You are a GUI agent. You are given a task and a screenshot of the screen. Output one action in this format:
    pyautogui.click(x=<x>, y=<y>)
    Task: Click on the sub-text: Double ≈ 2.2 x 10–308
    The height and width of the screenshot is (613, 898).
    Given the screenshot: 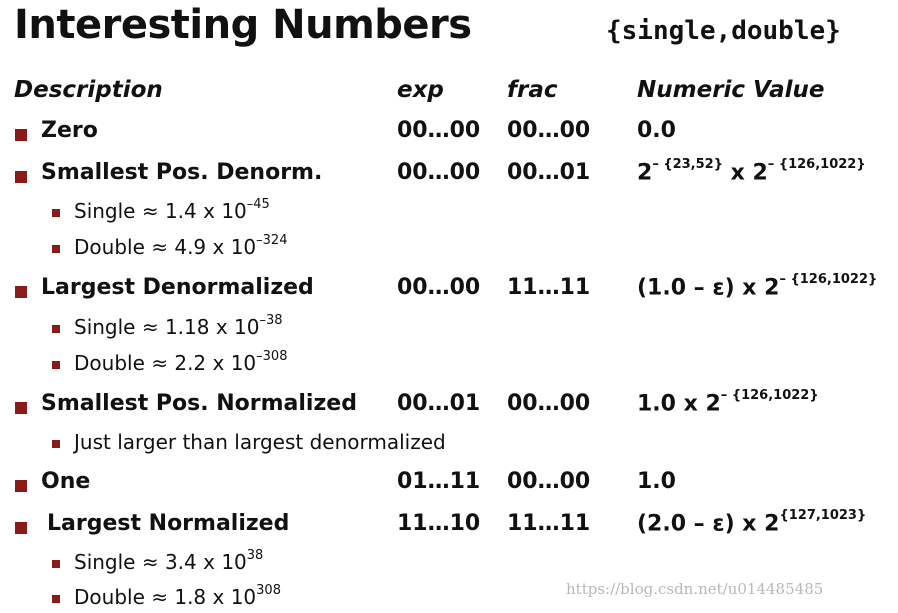 What is the action you would take?
    pyautogui.click(x=181, y=362)
    